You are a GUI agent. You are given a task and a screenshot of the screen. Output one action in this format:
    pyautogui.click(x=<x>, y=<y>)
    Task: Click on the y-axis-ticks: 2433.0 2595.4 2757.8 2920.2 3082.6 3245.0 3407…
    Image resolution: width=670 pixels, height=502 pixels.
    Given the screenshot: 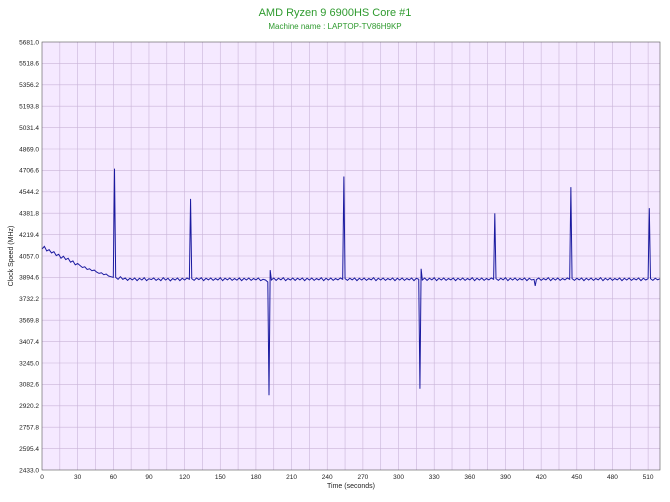 What is the action you would take?
    pyautogui.click(x=29, y=256)
    